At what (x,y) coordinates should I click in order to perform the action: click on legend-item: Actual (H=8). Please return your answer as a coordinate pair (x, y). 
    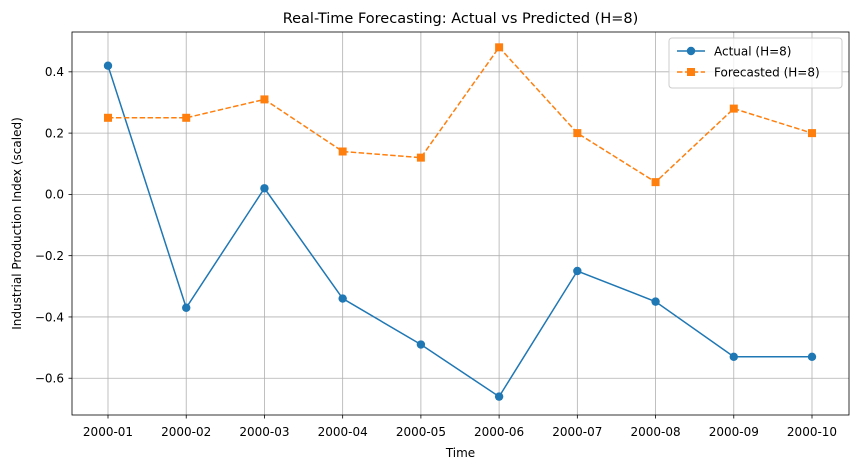
    Looking at the image, I should click on (734, 51).